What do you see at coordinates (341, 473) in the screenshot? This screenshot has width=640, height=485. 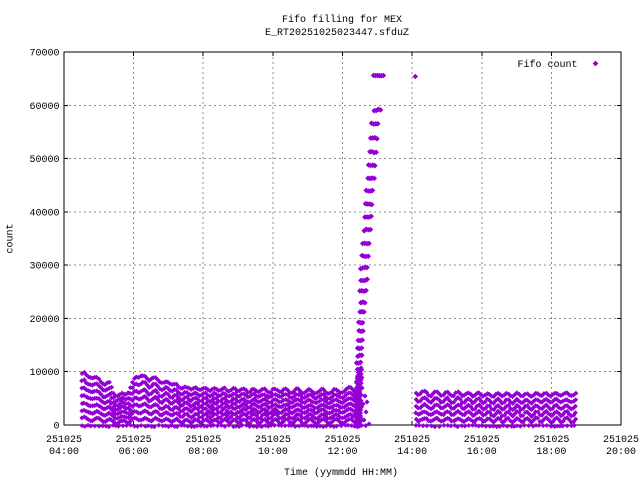 I see `svg-text: Time (yymmdd HH:MM)` at bounding box center [341, 473].